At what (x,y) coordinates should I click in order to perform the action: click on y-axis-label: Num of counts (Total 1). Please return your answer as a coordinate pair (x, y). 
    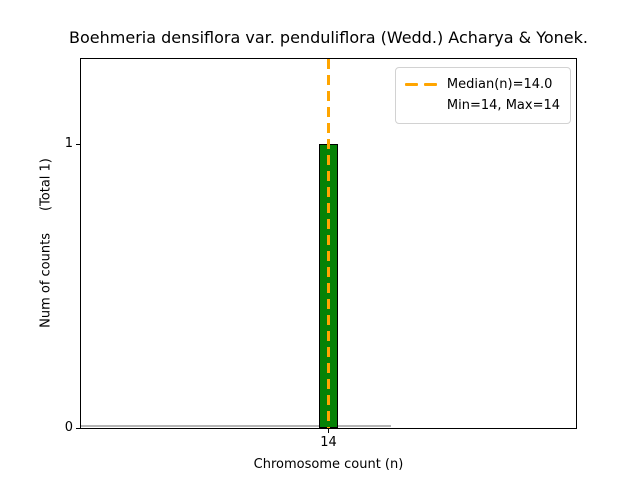
    Looking at the image, I should click on (46, 243).